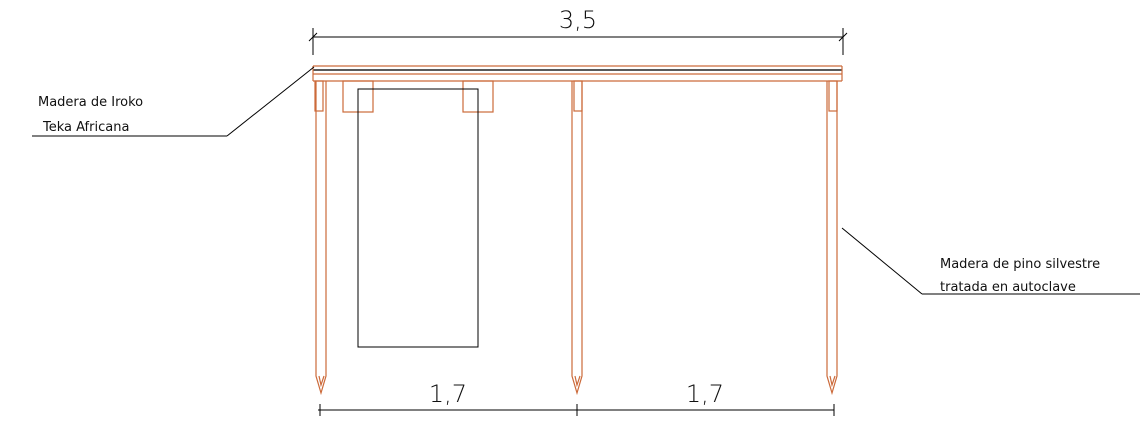 The width and height of the screenshot is (1145, 428). I want to click on post-right-body, so click(832, 238).